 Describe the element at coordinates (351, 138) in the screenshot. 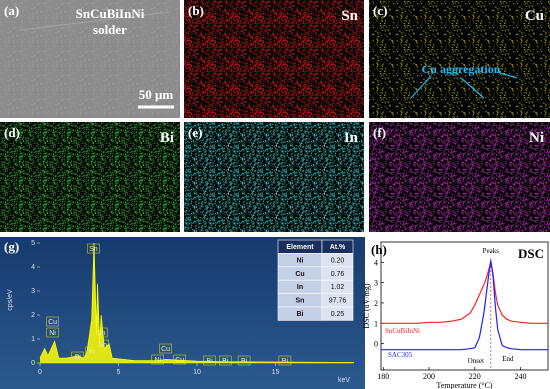

I see `element-label: In` at that location.